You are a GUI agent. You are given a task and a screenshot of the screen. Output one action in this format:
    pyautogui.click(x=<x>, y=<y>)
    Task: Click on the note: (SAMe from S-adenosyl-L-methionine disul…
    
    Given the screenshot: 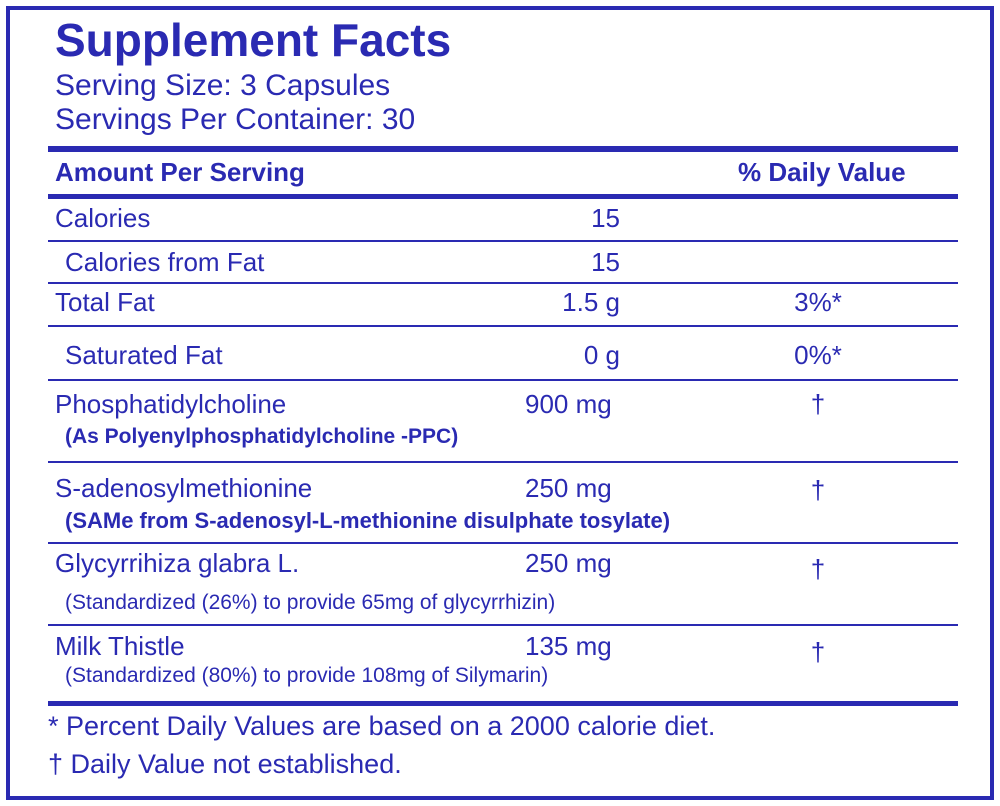 What is the action you would take?
    pyautogui.click(x=368, y=520)
    